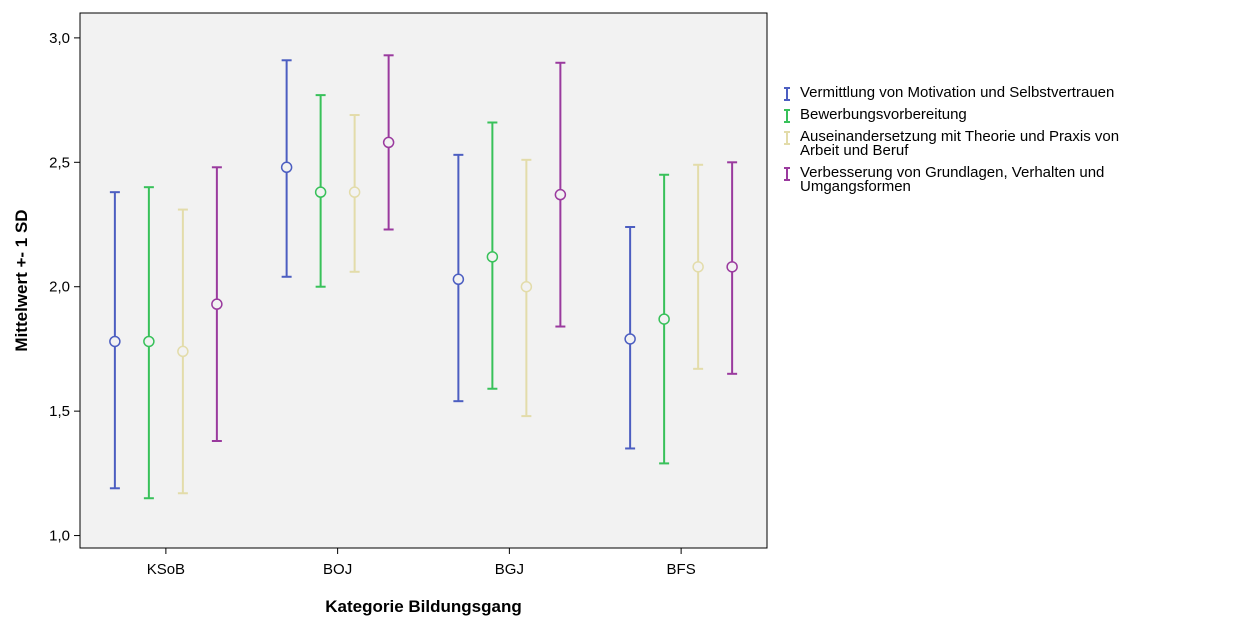 This screenshot has width=1242, height=619. Describe the element at coordinates (681, 569) in the screenshot. I see `x-tick-label: BFS` at that location.